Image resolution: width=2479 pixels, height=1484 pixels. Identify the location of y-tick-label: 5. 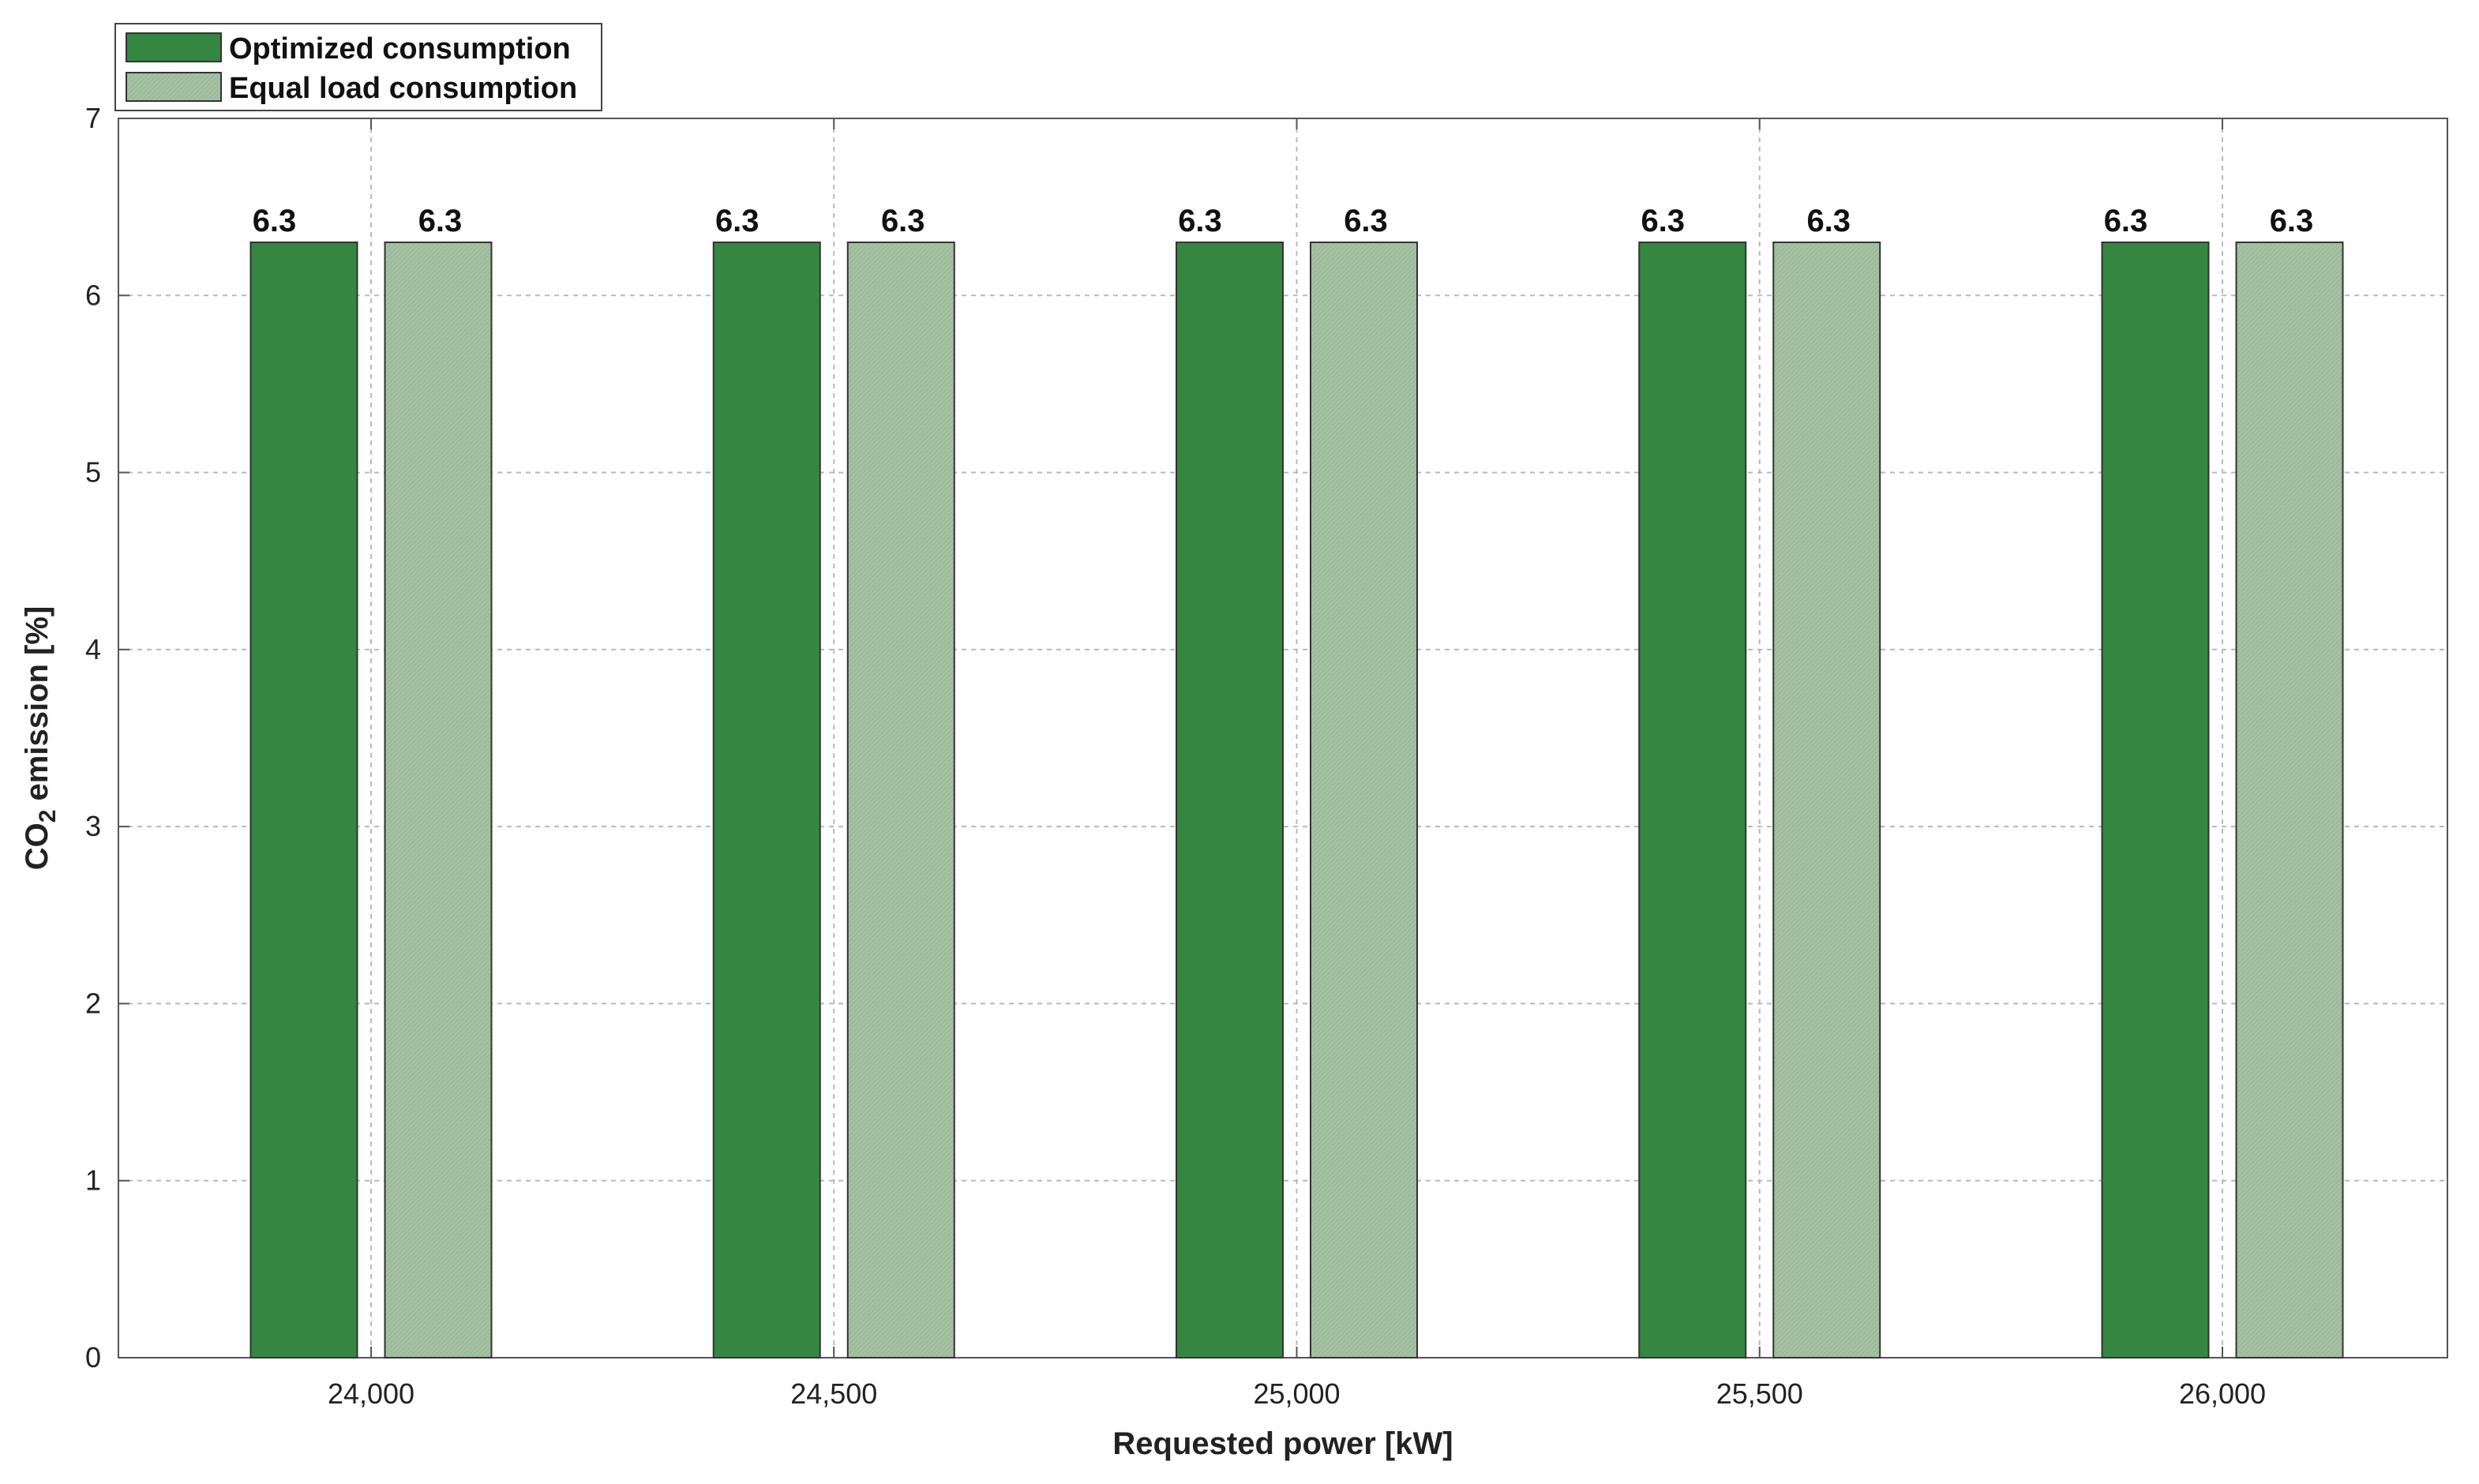
(93, 473).